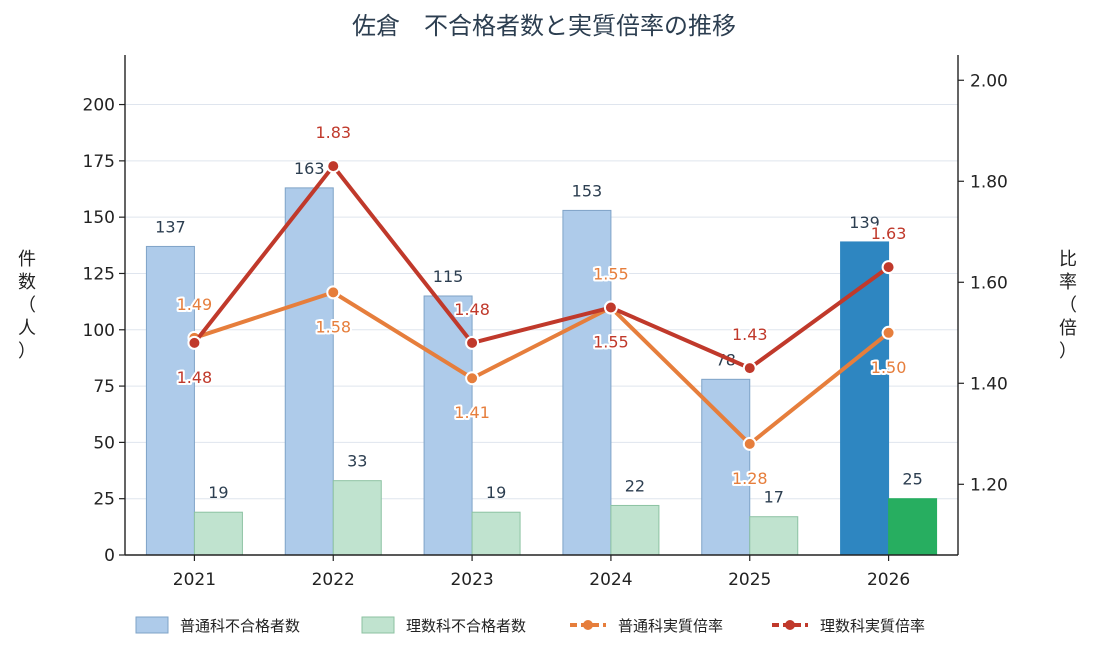 This screenshot has height=658, width=1094. Describe the element at coordinates (989, 485) in the screenshot. I see `right-tick-label: 1.20` at that location.